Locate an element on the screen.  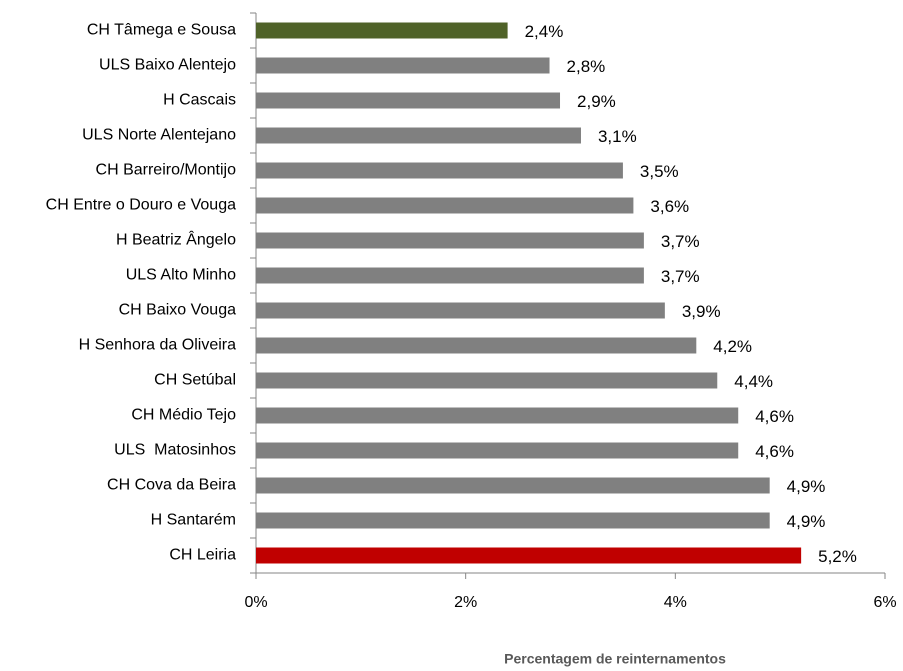
value-label: 2,8% is located at coordinates (586, 66).